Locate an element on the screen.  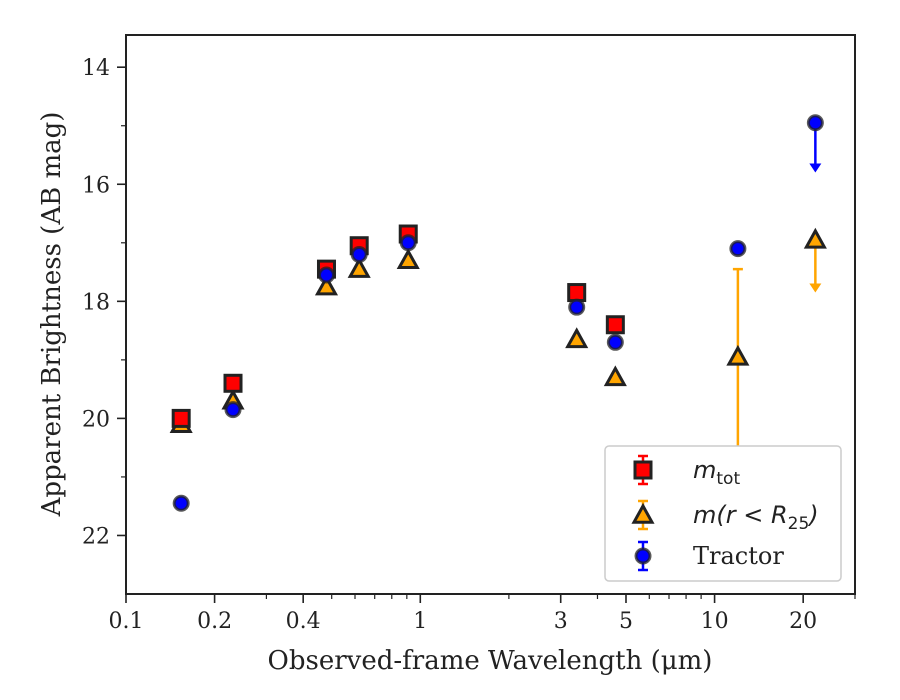
legend-entry: mtot is located at coordinates (686, 471).